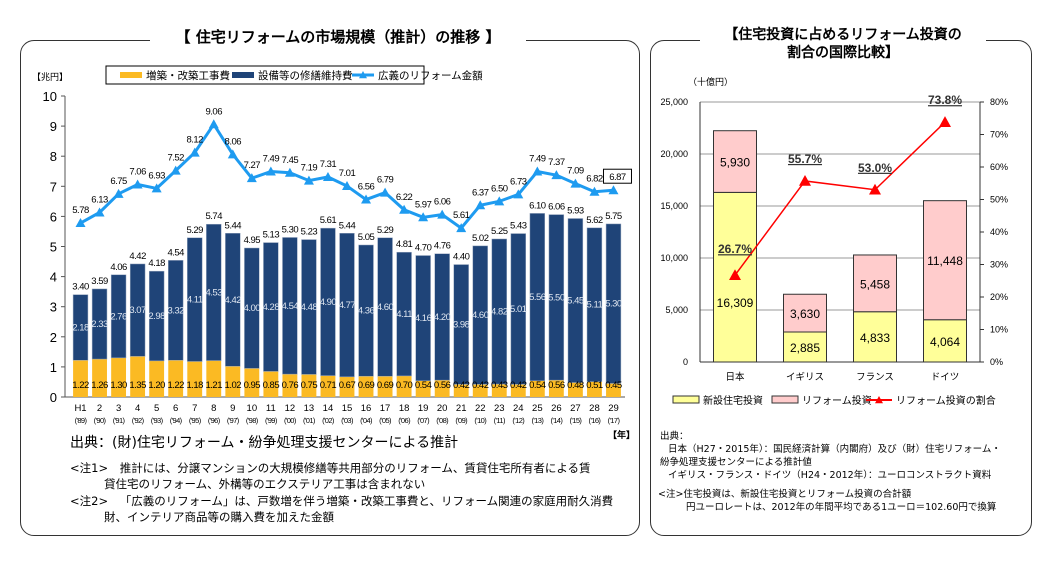 This screenshot has width=1046, height=564. What do you see at coordinates (843, 53) in the screenshot?
I see `right-title-line2: 割合の国際比較】` at bounding box center [843, 53].